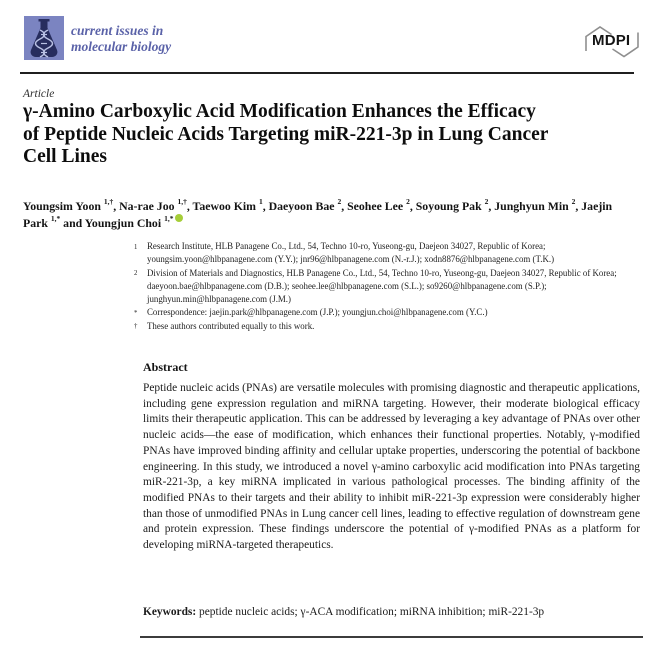  Describe the element at coordinates (170, 612) in the screenshot. I see `keywords-label: Keywords:` at that location.